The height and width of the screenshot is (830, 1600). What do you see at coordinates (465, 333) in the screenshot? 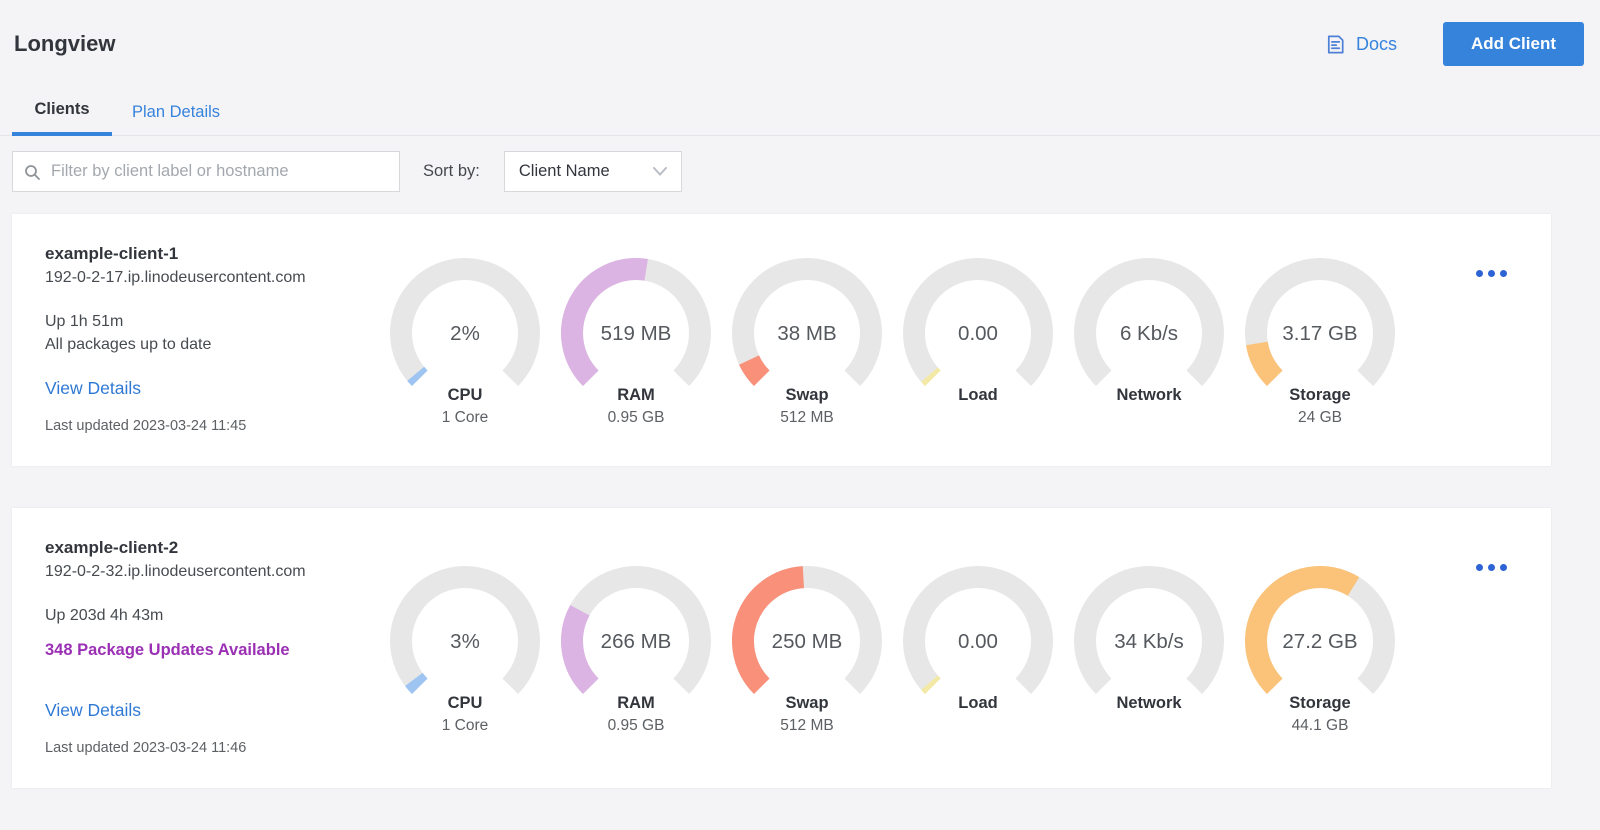
I see `gauge-value: 2%` at bounding box center [465, 333].